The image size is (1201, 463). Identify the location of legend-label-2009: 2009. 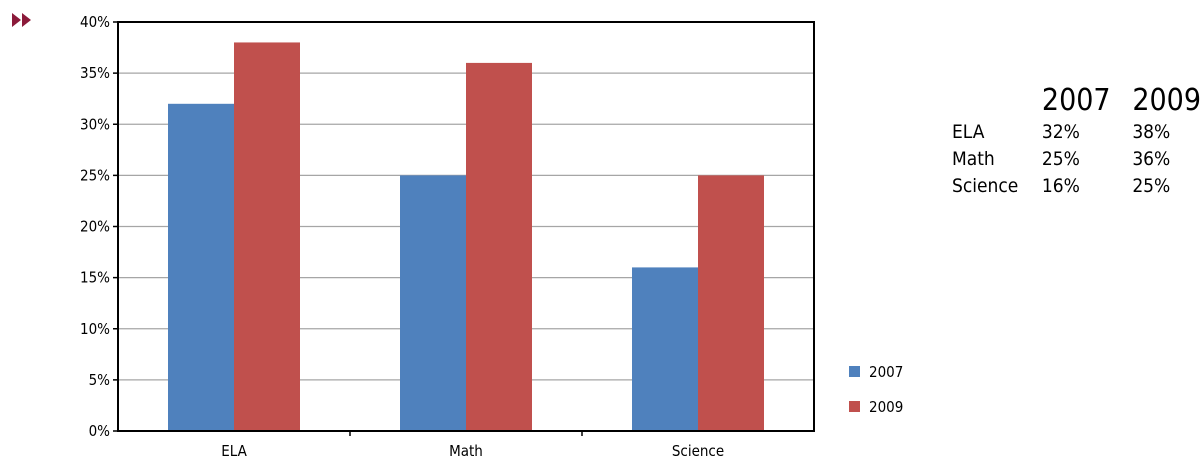
(886, 407).